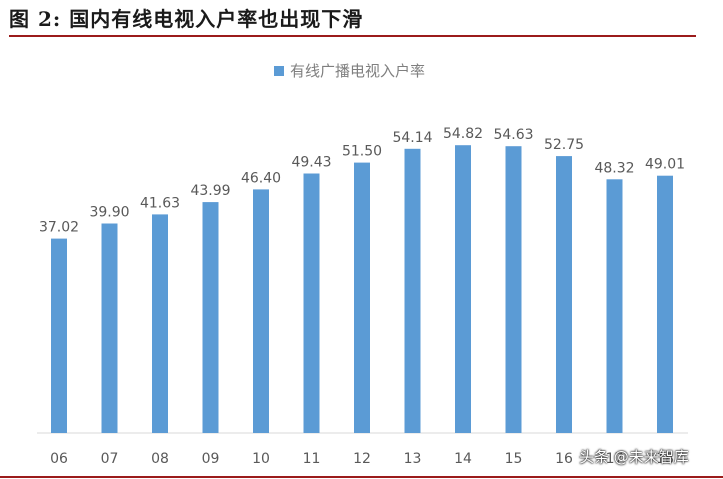 This screenshot has height=479, width=723. I want to click on x-tick-label-16: 16, so click(564, 459).